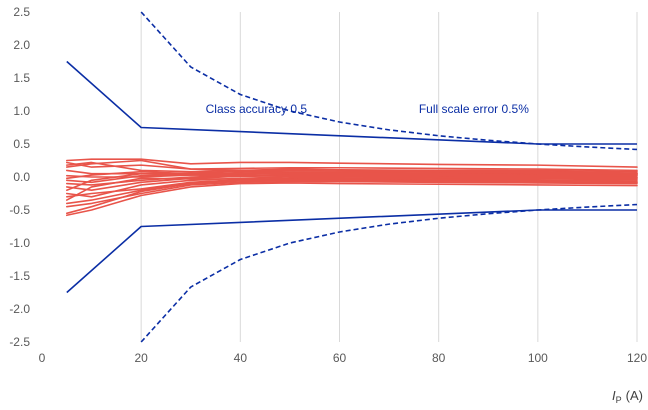 The image size is (648, 410). I want to click on y-tick-label: 2.5, so click(21, 12).